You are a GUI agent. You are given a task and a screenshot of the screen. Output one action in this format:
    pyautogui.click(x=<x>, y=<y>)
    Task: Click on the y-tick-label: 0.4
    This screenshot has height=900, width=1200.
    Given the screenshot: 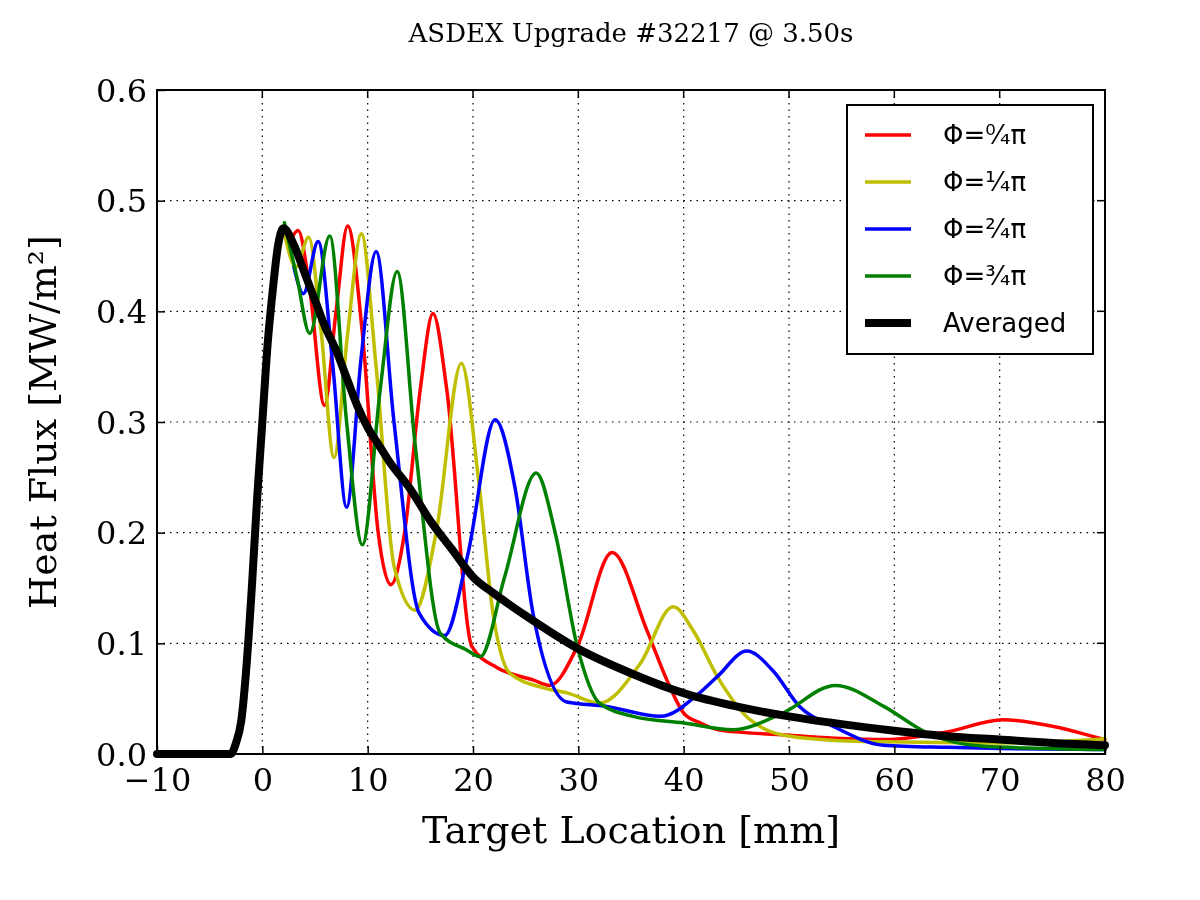 What is the action you would take?
    pyautogui.click(x=121, y=312)
    